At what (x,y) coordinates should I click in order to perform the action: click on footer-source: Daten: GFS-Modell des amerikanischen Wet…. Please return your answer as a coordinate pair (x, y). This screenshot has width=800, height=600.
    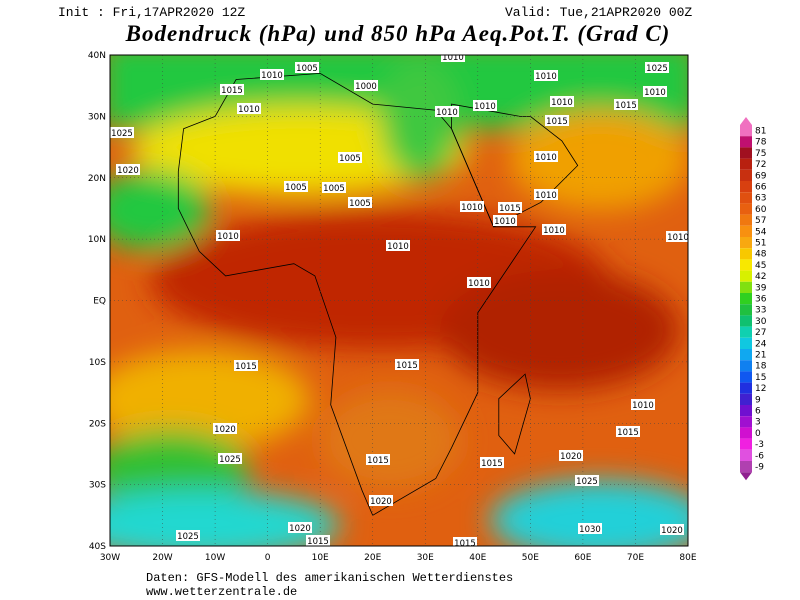
    Looking at the image, I should click on (329, 578).